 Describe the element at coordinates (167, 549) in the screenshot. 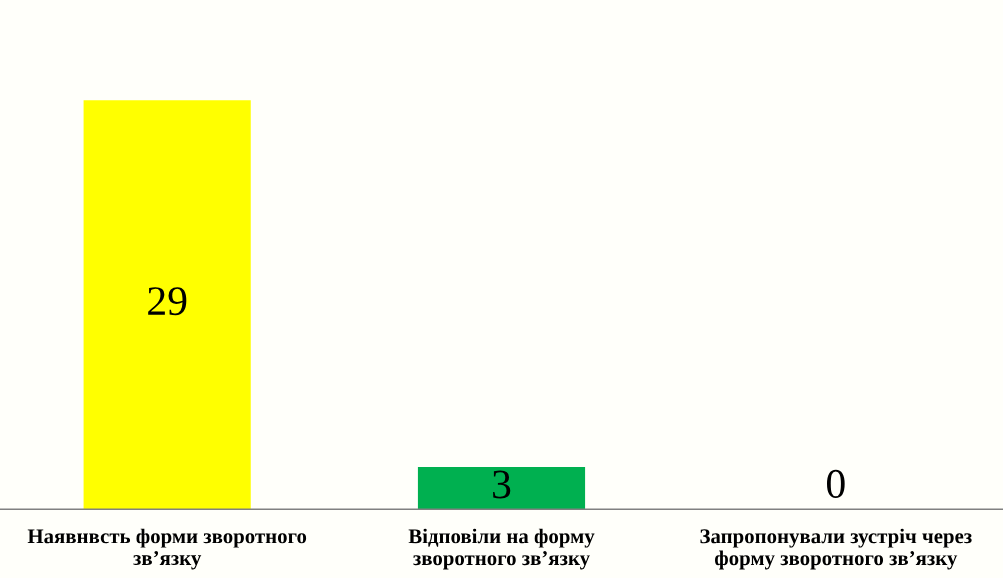

I see `x-tick-label: Наявнвсть форми зворотного зв’язку` at that location.